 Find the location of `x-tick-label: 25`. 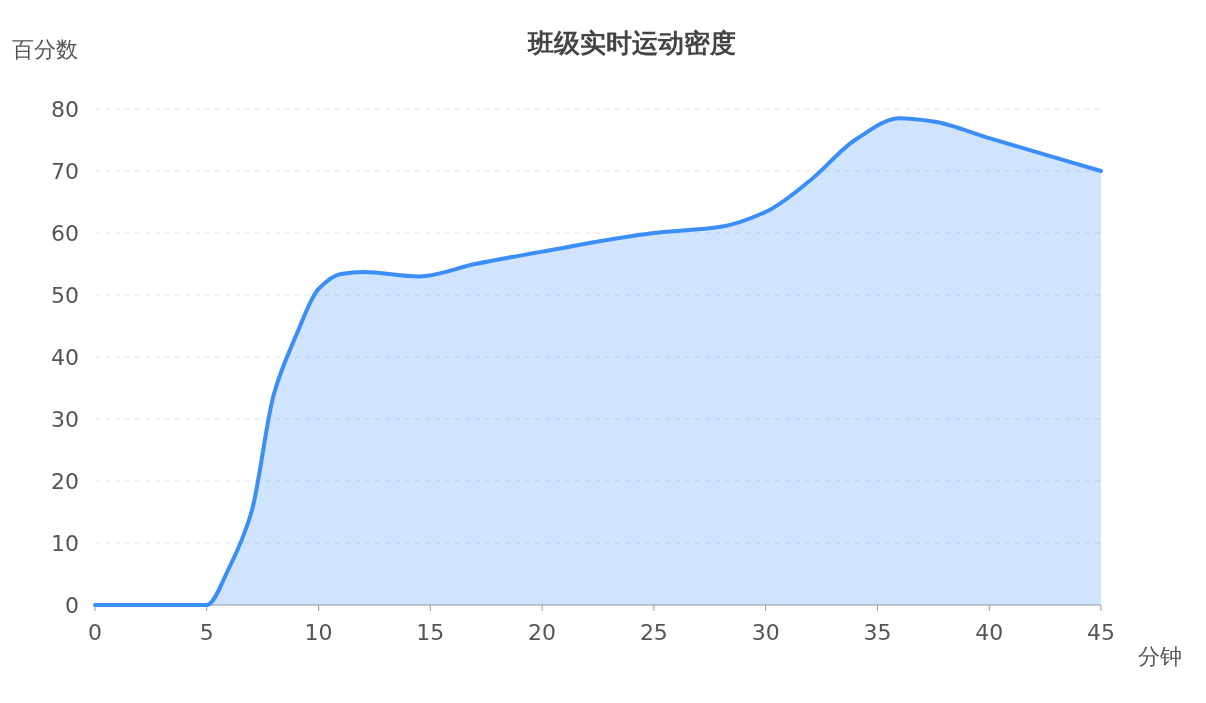

x-tick-label: 25 is located at coordinates (653, 632).